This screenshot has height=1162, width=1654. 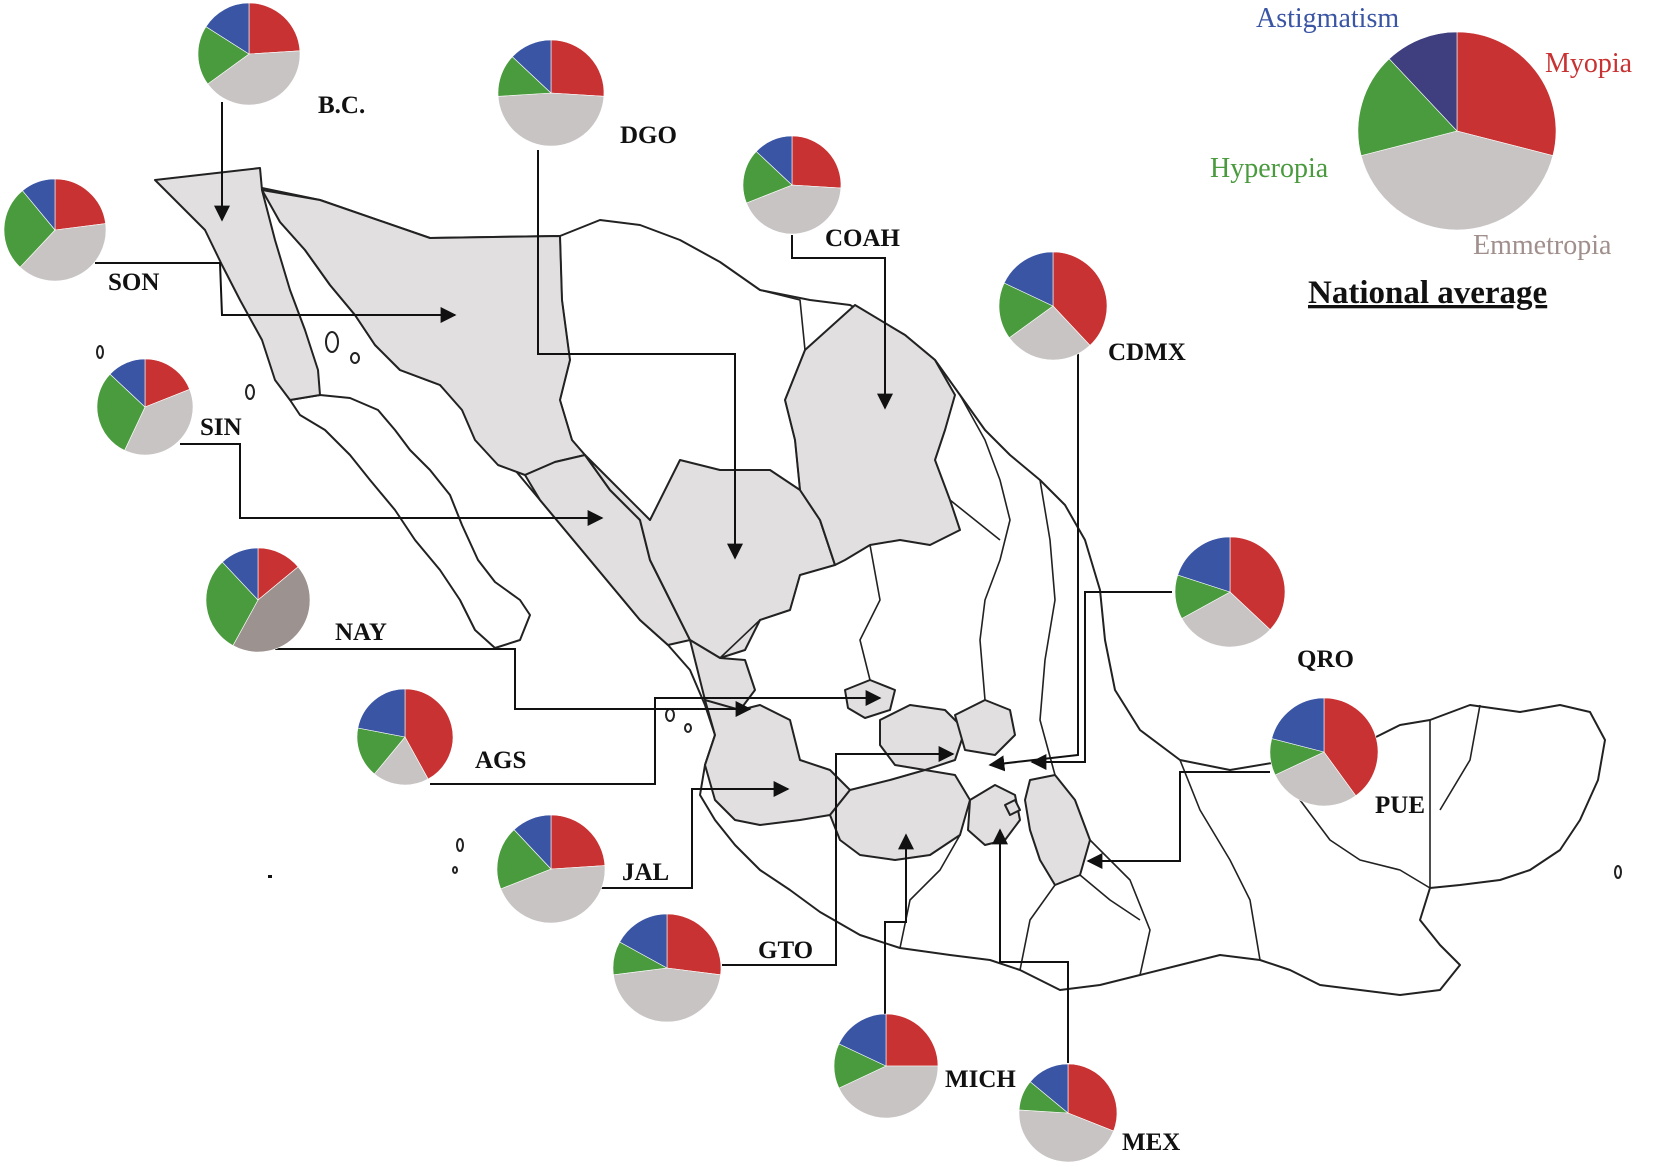 What do you see at coordinates (1204, 564) in the screenshot?
I see `pie-qro-astigmatism-slice` at bounding box center [1204, 564].